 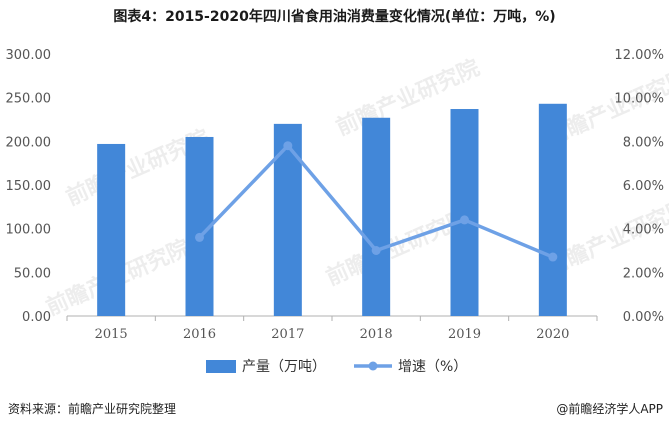 What do you see at coordinates (29, 99) in the screenshot?
I see `y-left-tick-label: 250.00` at bounding box center [29, 99].